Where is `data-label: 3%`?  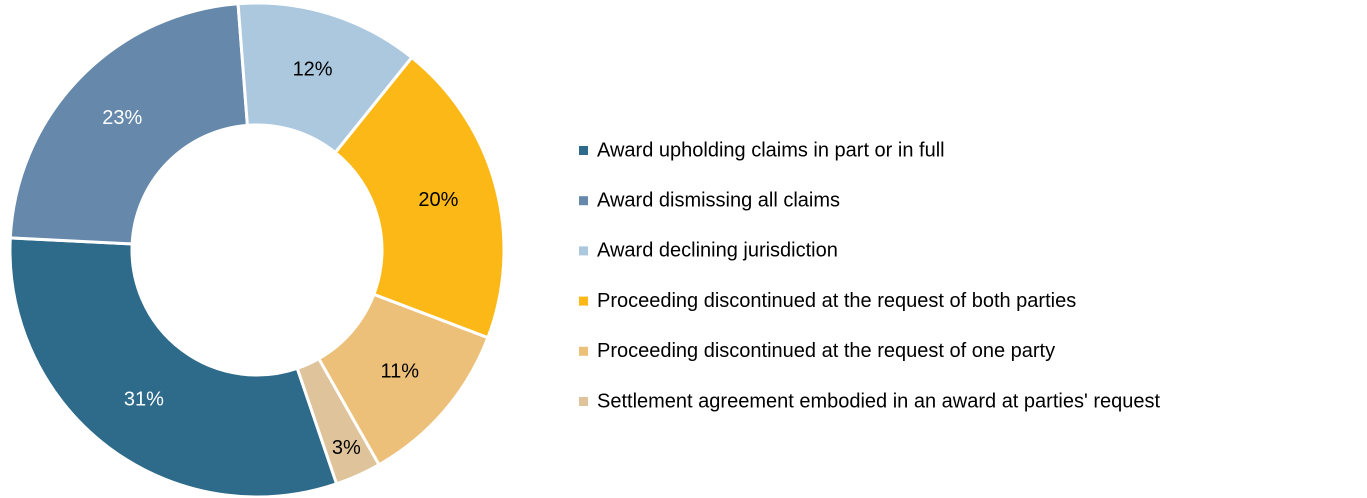
data-label: 3% is located at coordinates (346, 448).